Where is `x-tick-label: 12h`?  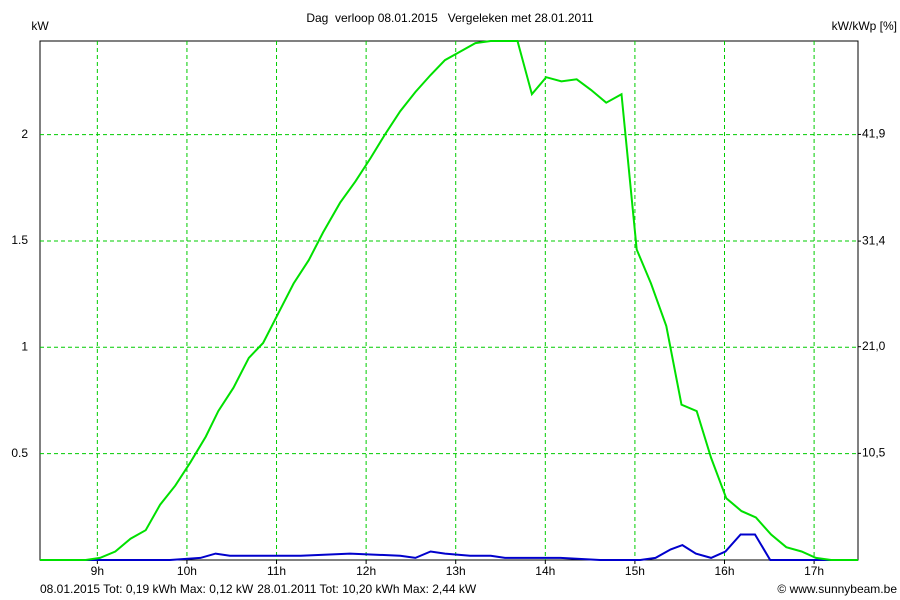
x-tick-label: 12h is located at coordinates (366, 571).